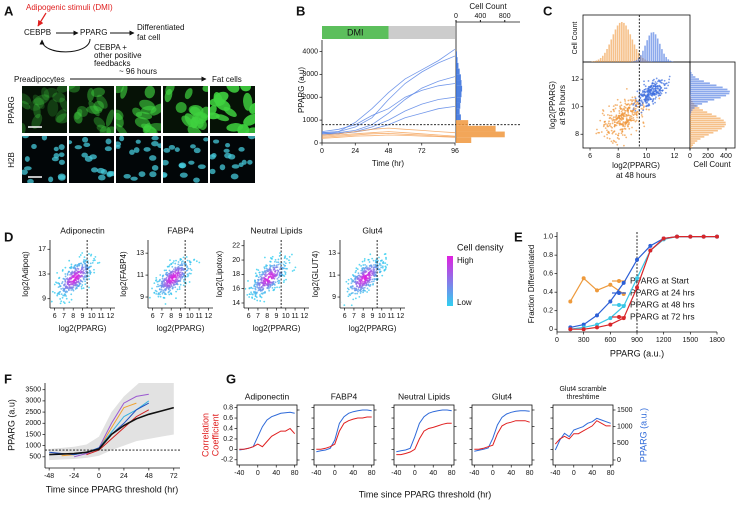  I want to click on scatter-cloud, so click(175, 280).